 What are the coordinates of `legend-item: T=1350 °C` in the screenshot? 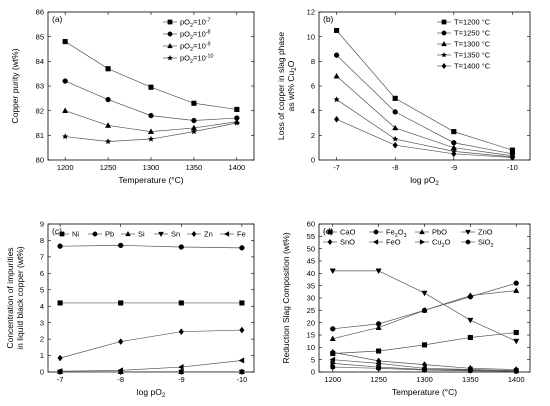 It's located at (464, 55).